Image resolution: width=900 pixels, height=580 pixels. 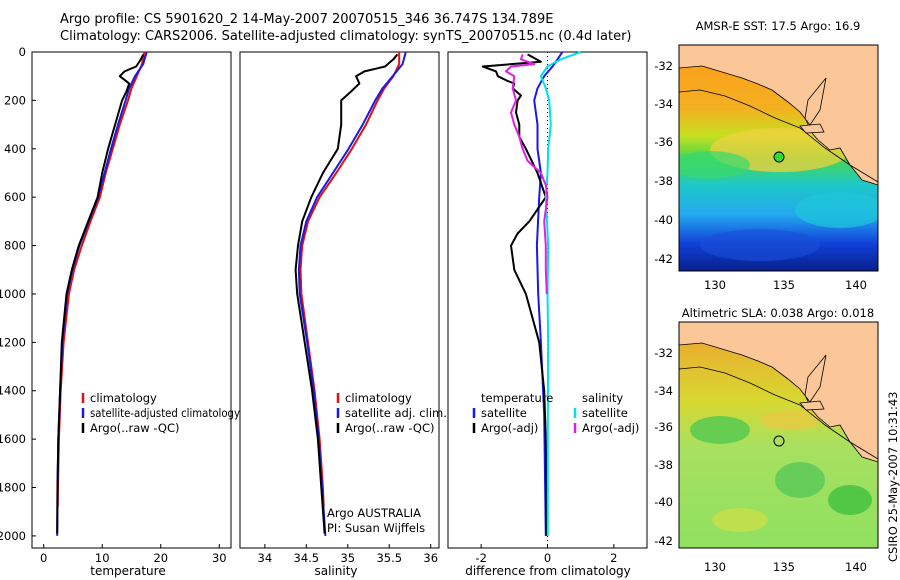 What do you see at coordinates (785, 567) in the screenshot?
I see `sla-map-lon-labels: 130 135 140` at bounding box center [785, 567].